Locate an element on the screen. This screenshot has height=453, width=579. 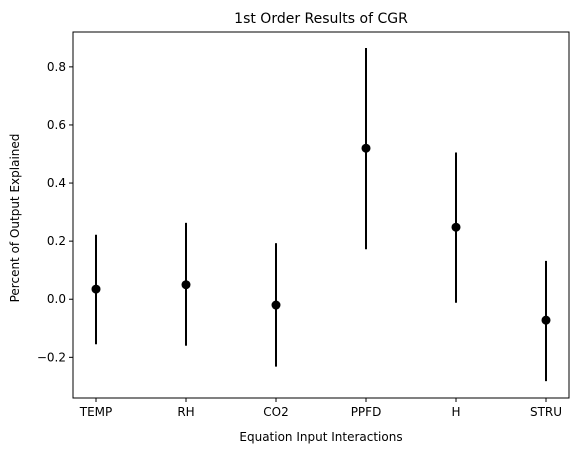
y-axis-label: Percent of Output Explained is located at coordinates (15, 218).